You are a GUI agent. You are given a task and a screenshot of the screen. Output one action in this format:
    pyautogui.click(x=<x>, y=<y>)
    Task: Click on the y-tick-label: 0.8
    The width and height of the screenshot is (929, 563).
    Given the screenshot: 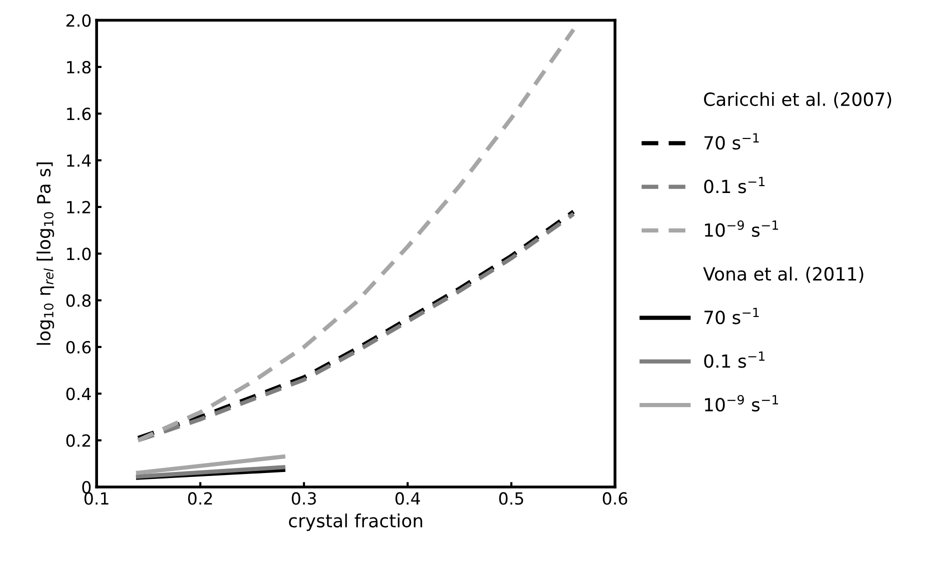 What is the action you would take?
    pyautogui.click(x=78, y=300)
    